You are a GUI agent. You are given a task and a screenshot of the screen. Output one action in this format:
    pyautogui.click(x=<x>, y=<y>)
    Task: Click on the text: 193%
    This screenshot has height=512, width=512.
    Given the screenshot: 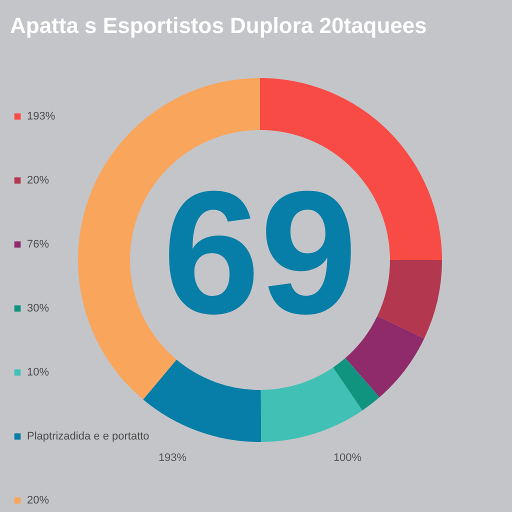 What is the action you would take?
    pyautogui.click(x=172, y=458)
    